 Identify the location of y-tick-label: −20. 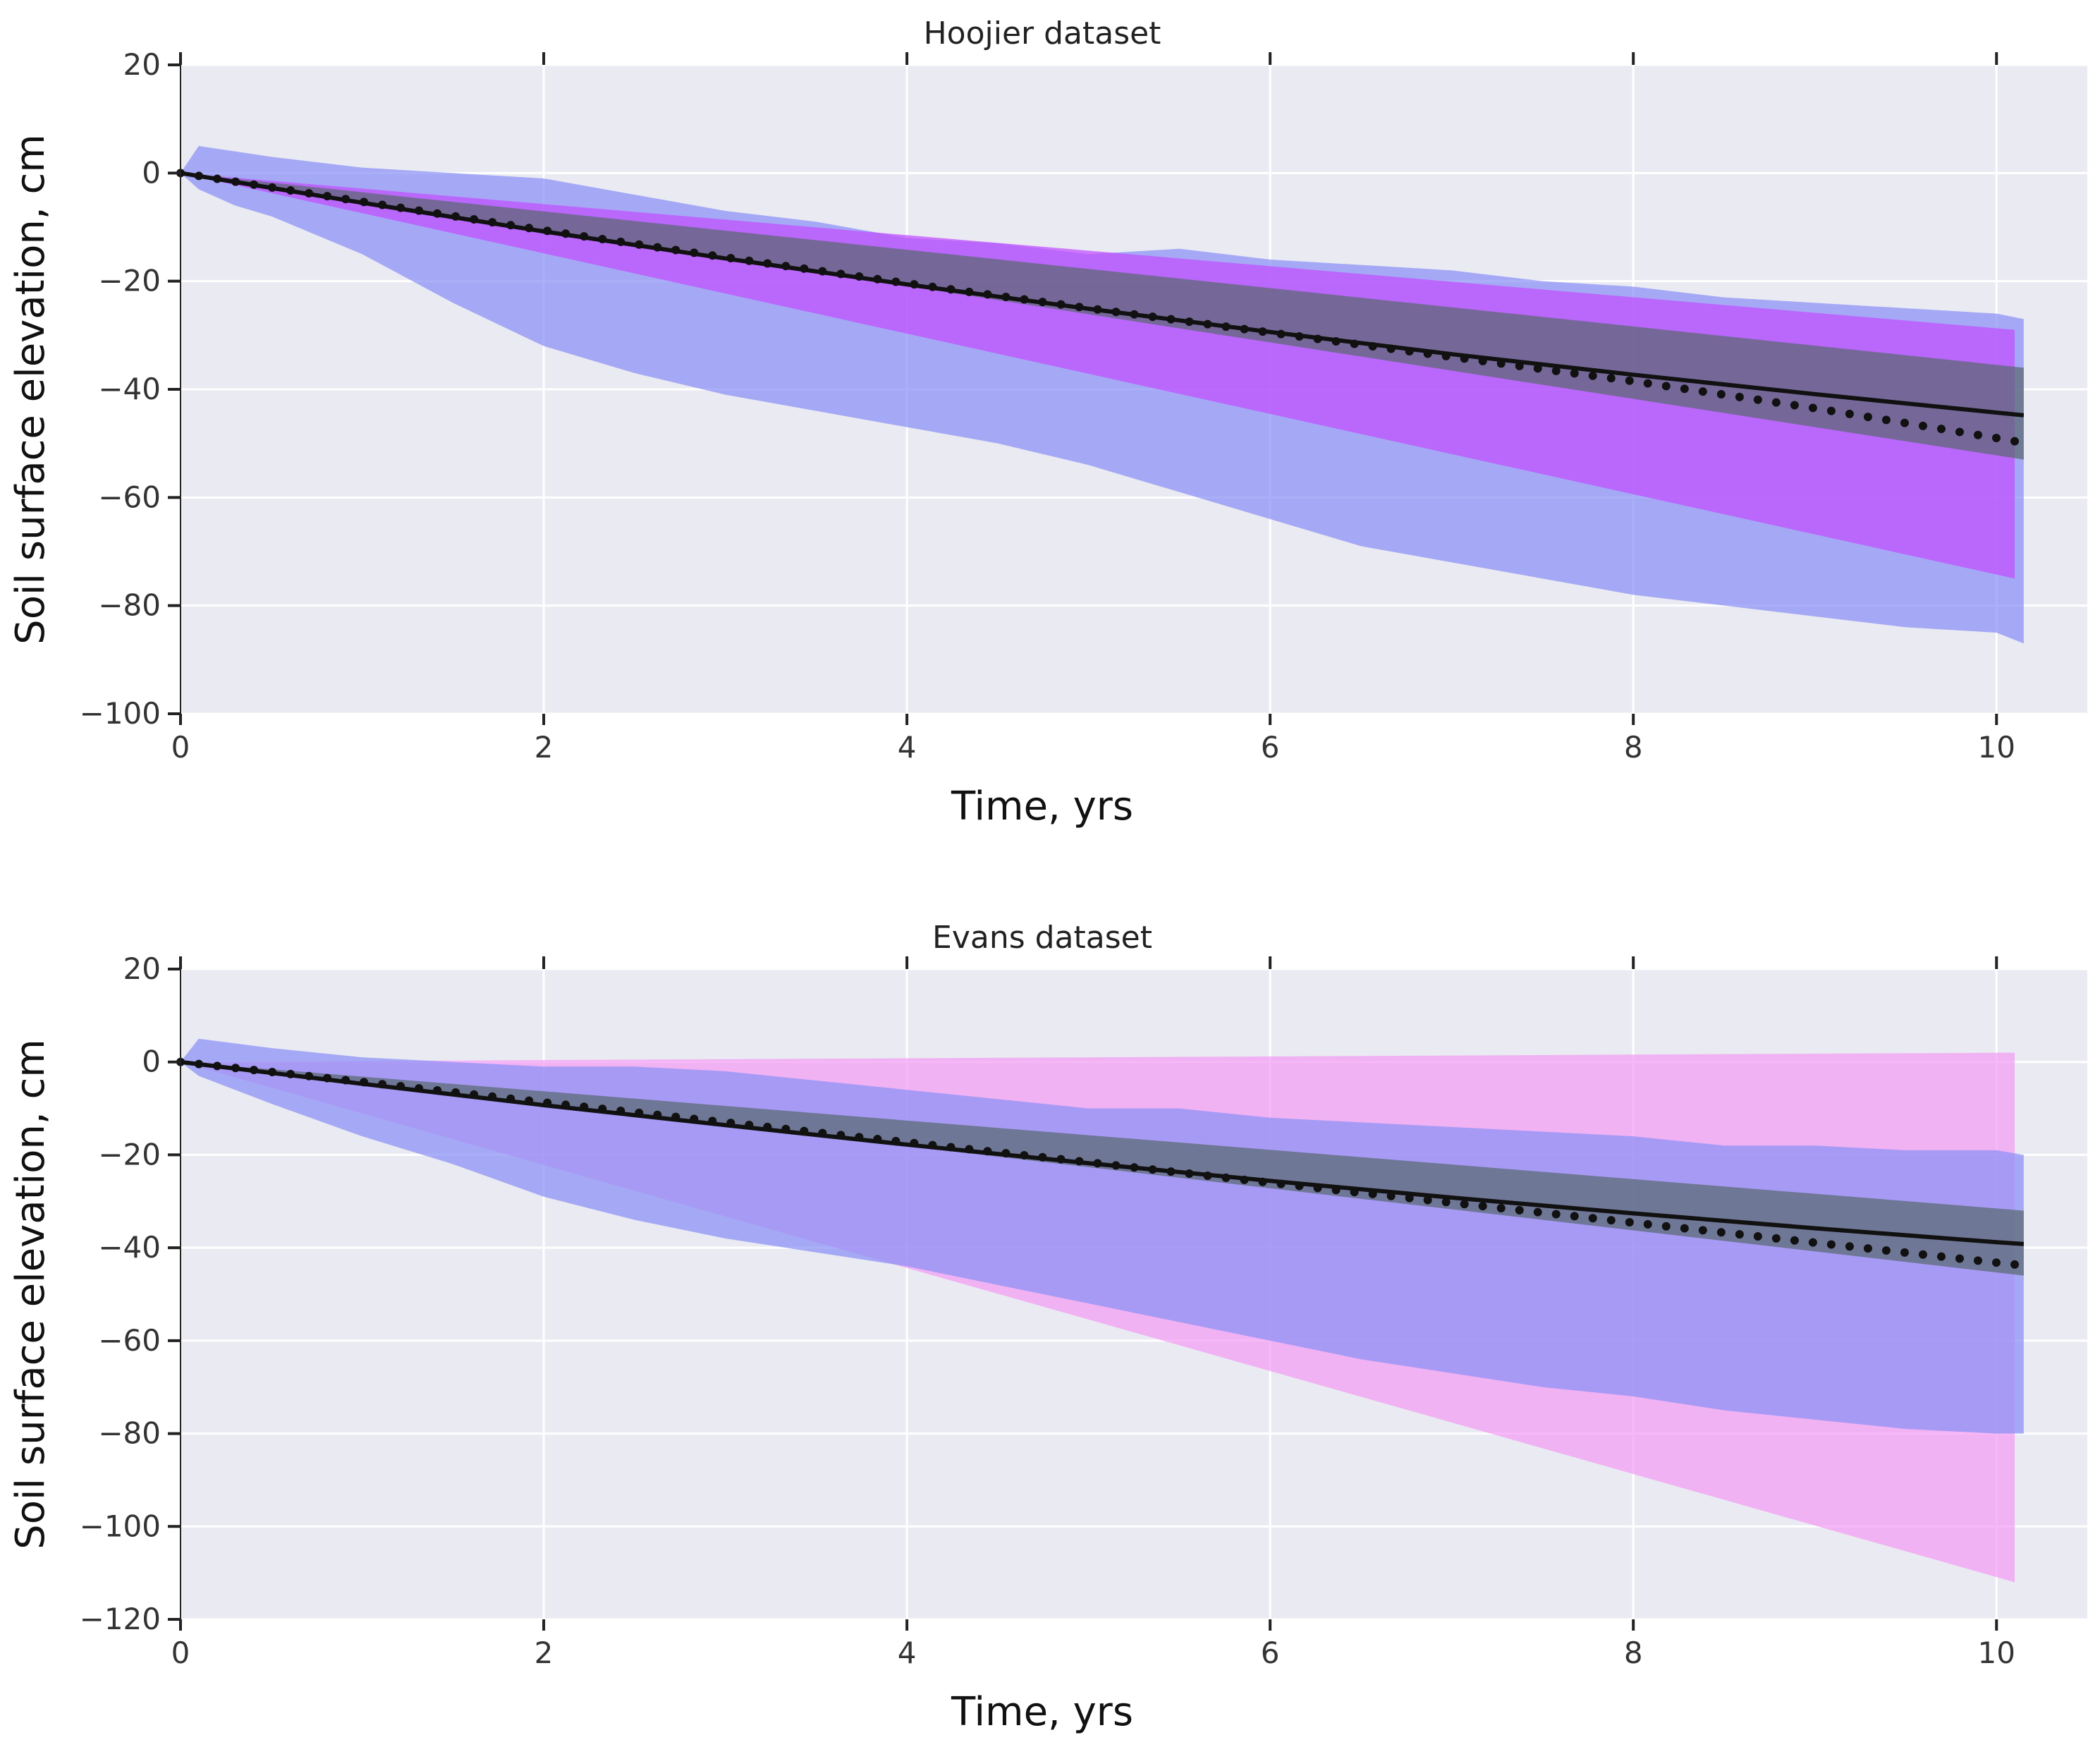
(129, 281).